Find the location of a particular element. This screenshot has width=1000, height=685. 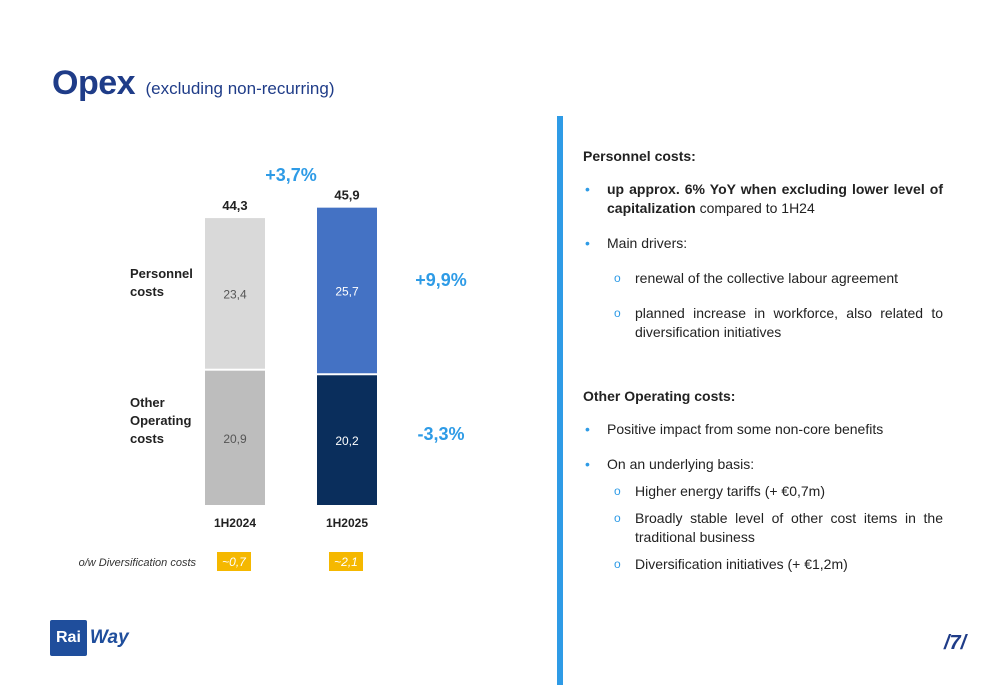

other-heading: Other Operating costs: is located at coordinates (659, 396).